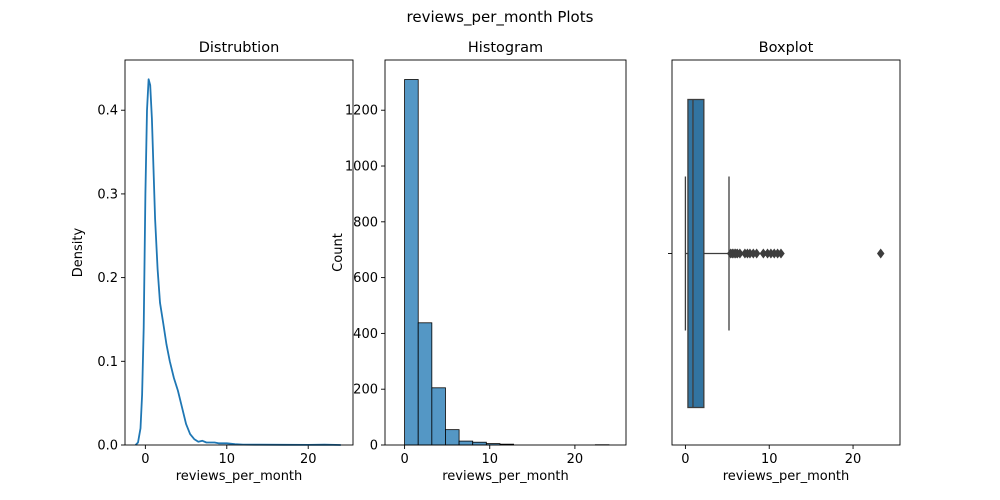 This screenshot has width=1000, height=500. I want to click on y-tick-label: 600, so click(365, 278).